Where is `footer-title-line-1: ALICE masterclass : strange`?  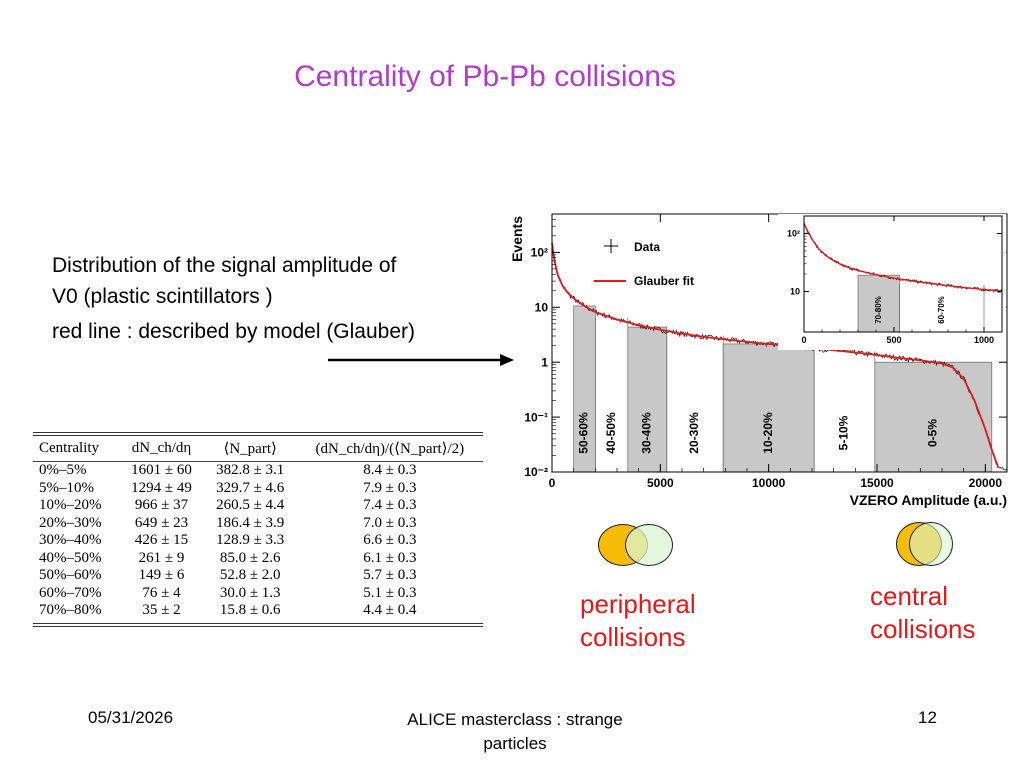
footer-title-line-1: ALICE masterclass : strange is located at coordinates (515, 719).